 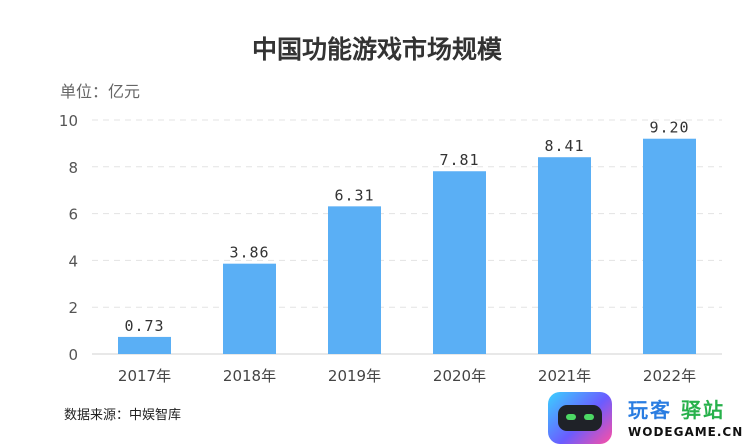 I want to click on x-tick-label: 2020年, so click(x=459, y=376).